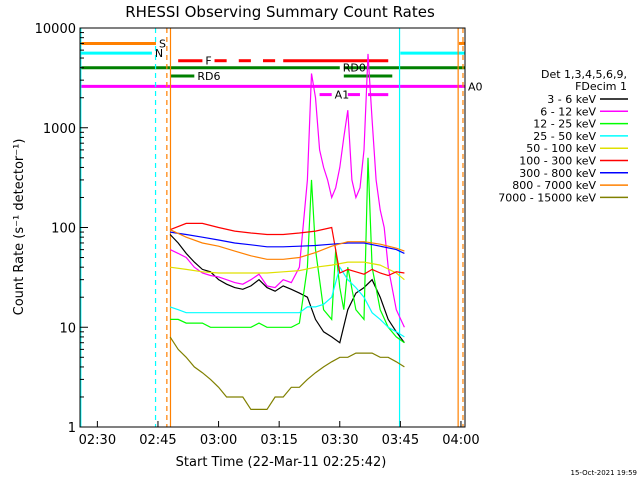 The image size is (640, 480). What do you see at coordinates (218, 440) in the screenshot?
I see `x-tick-label-2: 03:00` at bounding box center [218, 440].